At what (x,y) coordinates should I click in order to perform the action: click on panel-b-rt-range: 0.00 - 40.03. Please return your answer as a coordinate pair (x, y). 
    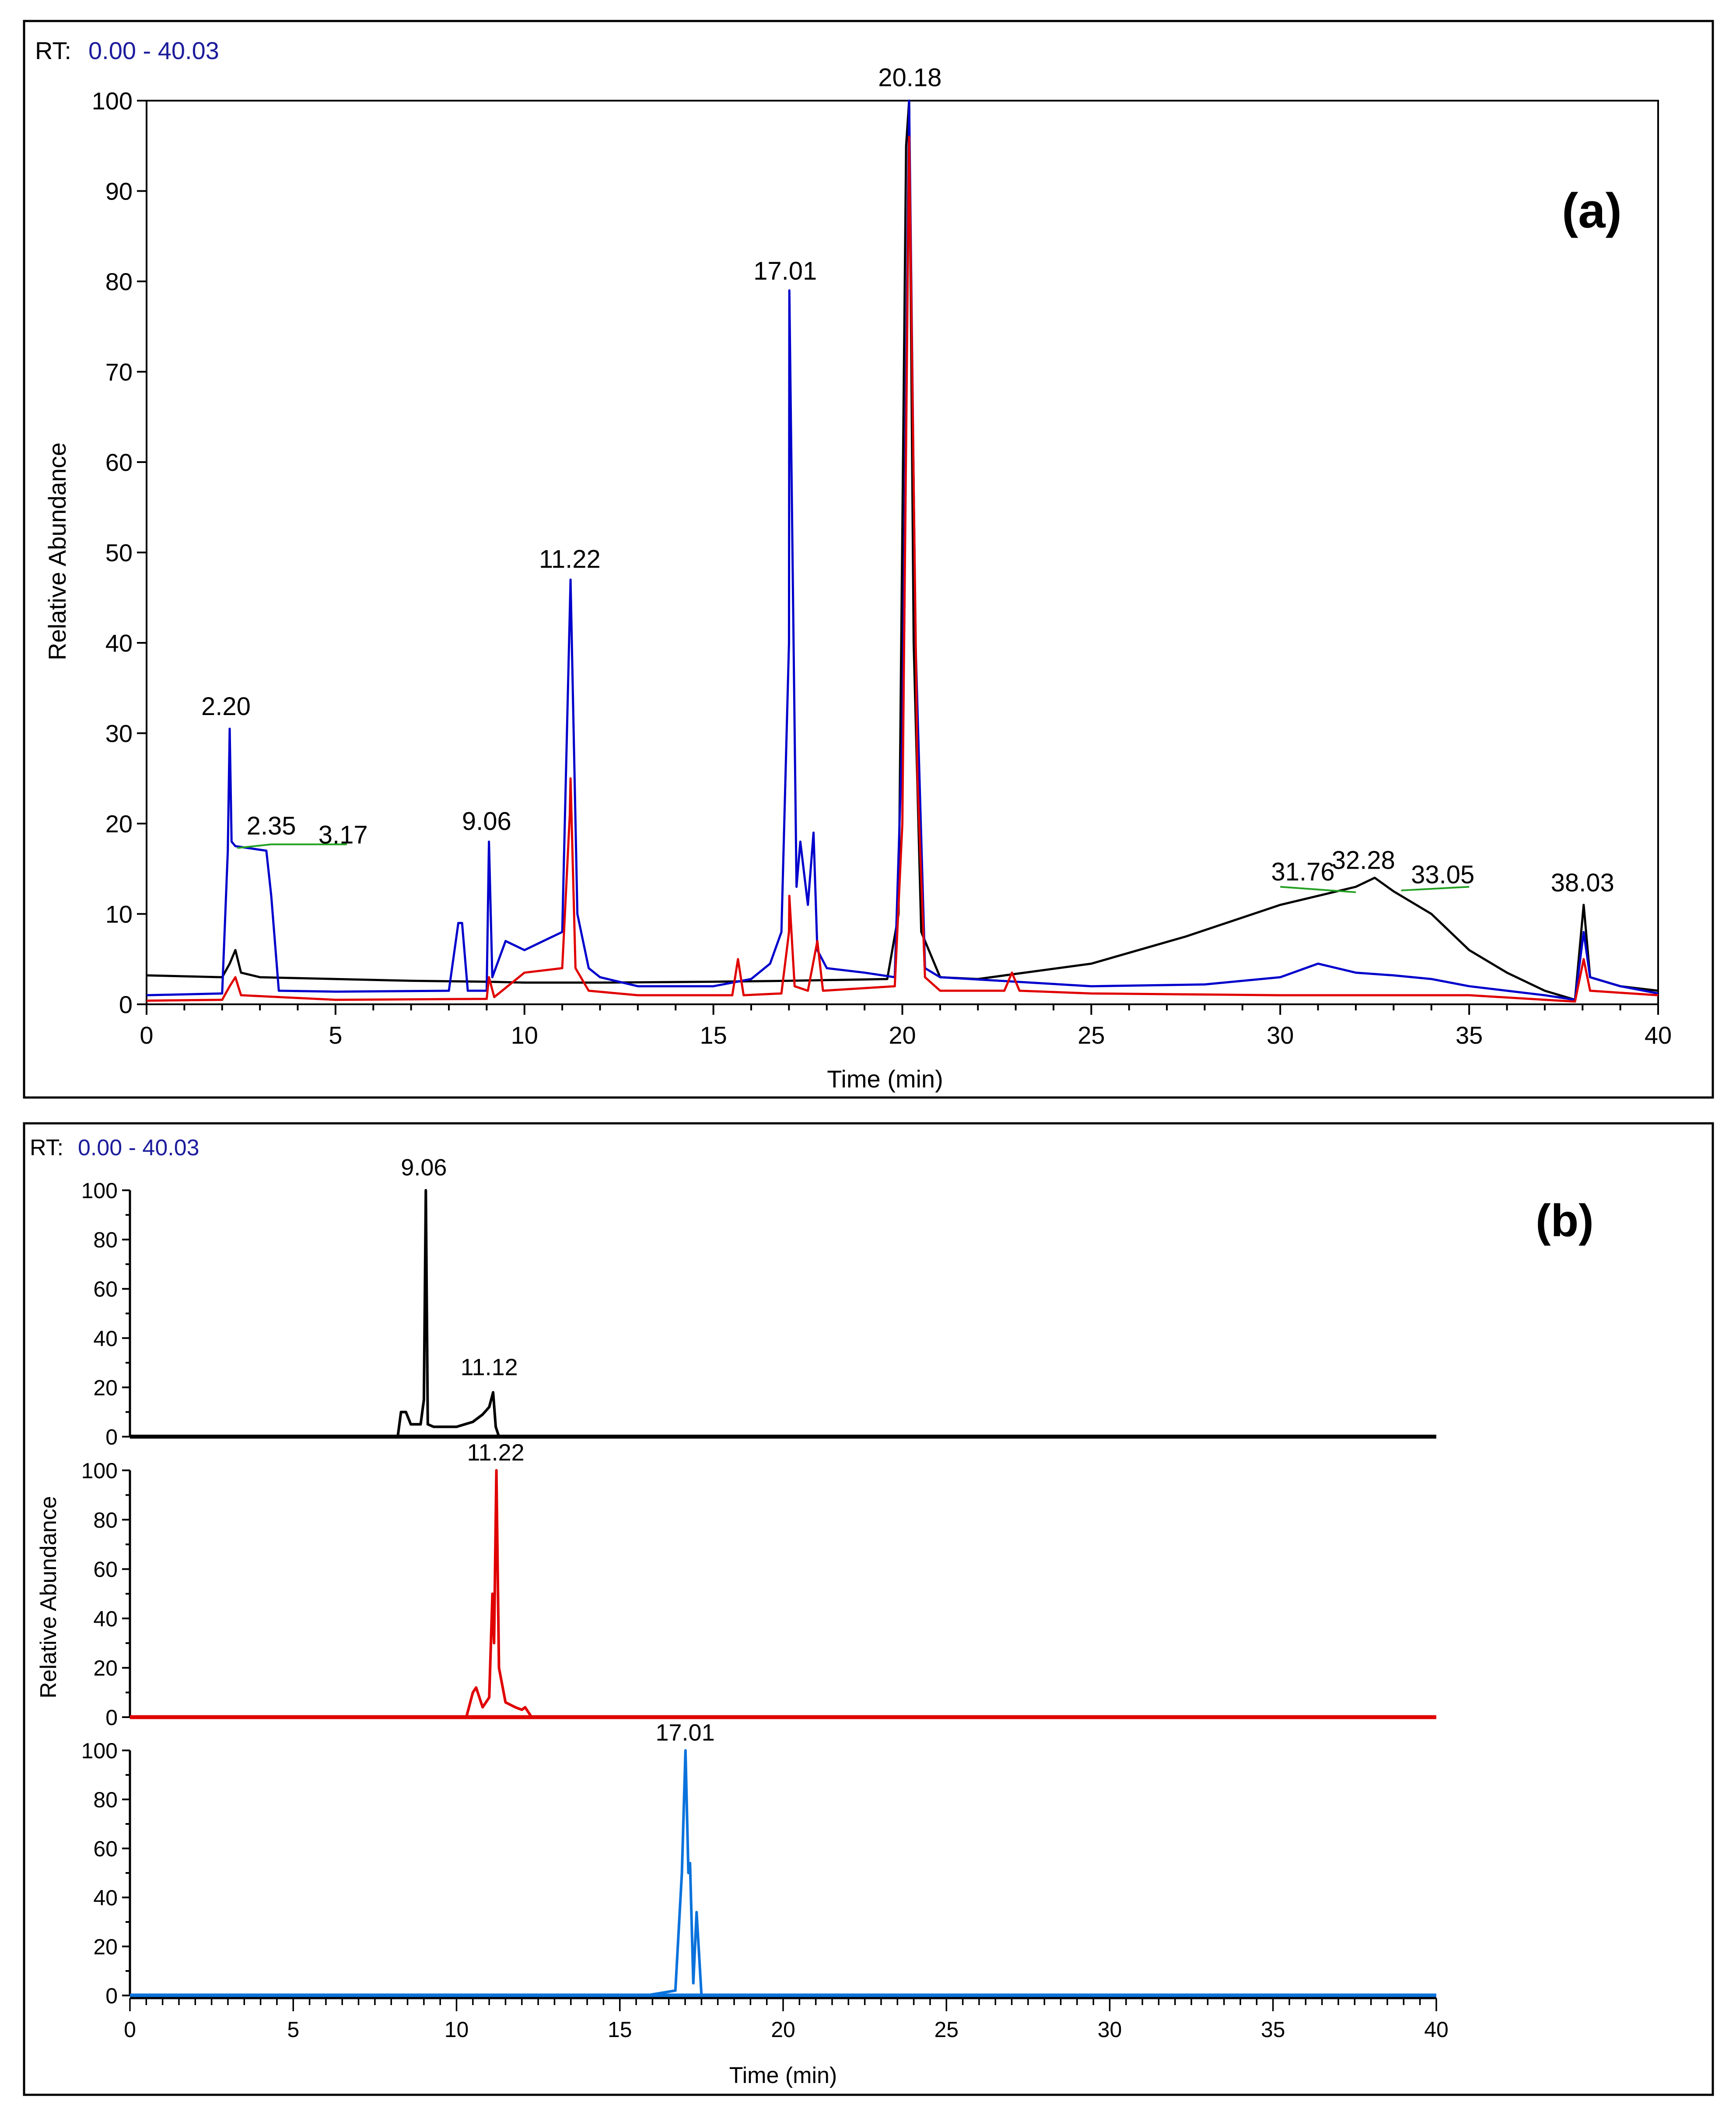
    Looking at the image, I should click on (139, 1148).